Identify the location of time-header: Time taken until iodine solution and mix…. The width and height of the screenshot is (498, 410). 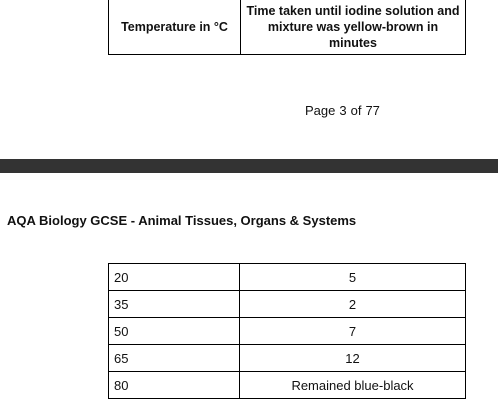
(353, 27).